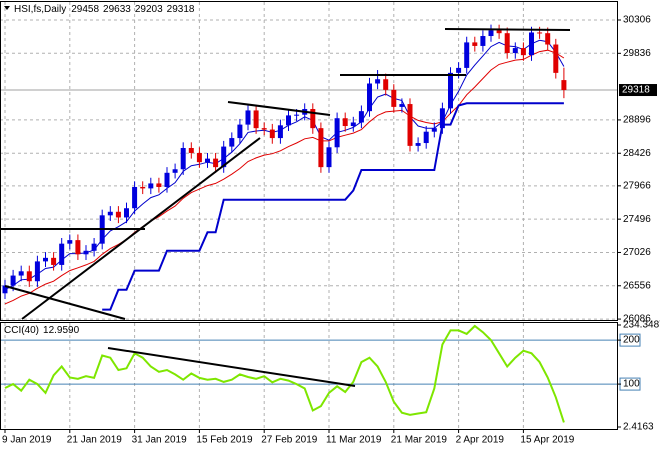  Describe the element at coordinates (419, 440) in the screenshot. I see `x-tick-label: 21 Mar 2019` at that location.